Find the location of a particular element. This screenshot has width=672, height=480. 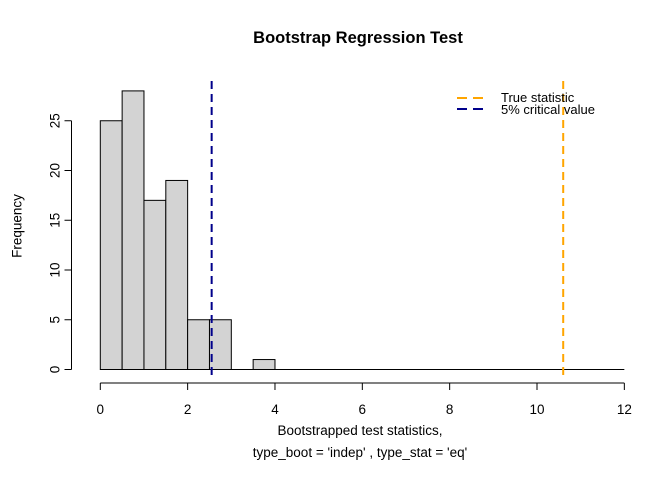

y-axis-label: Frequency is located at coordinates (17, 226).